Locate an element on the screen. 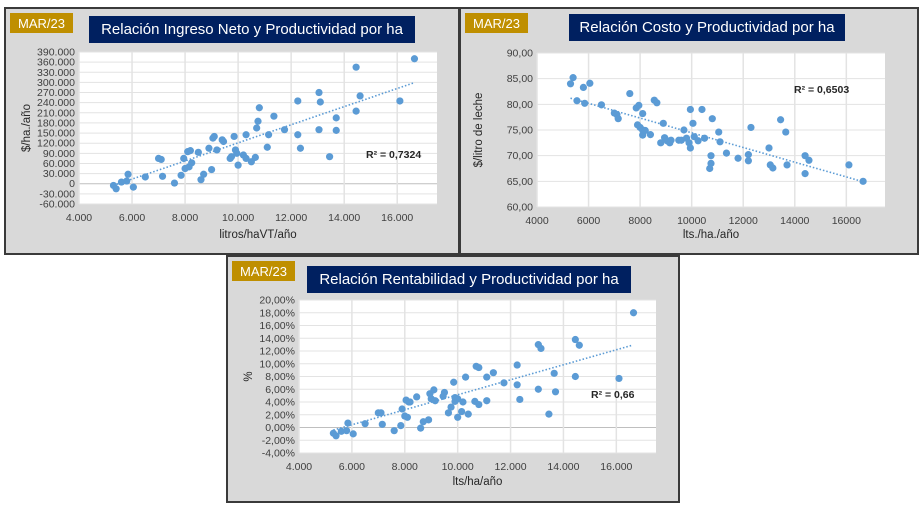  x-axis-label: lts/ha/año is located at coordinates (478, 482).